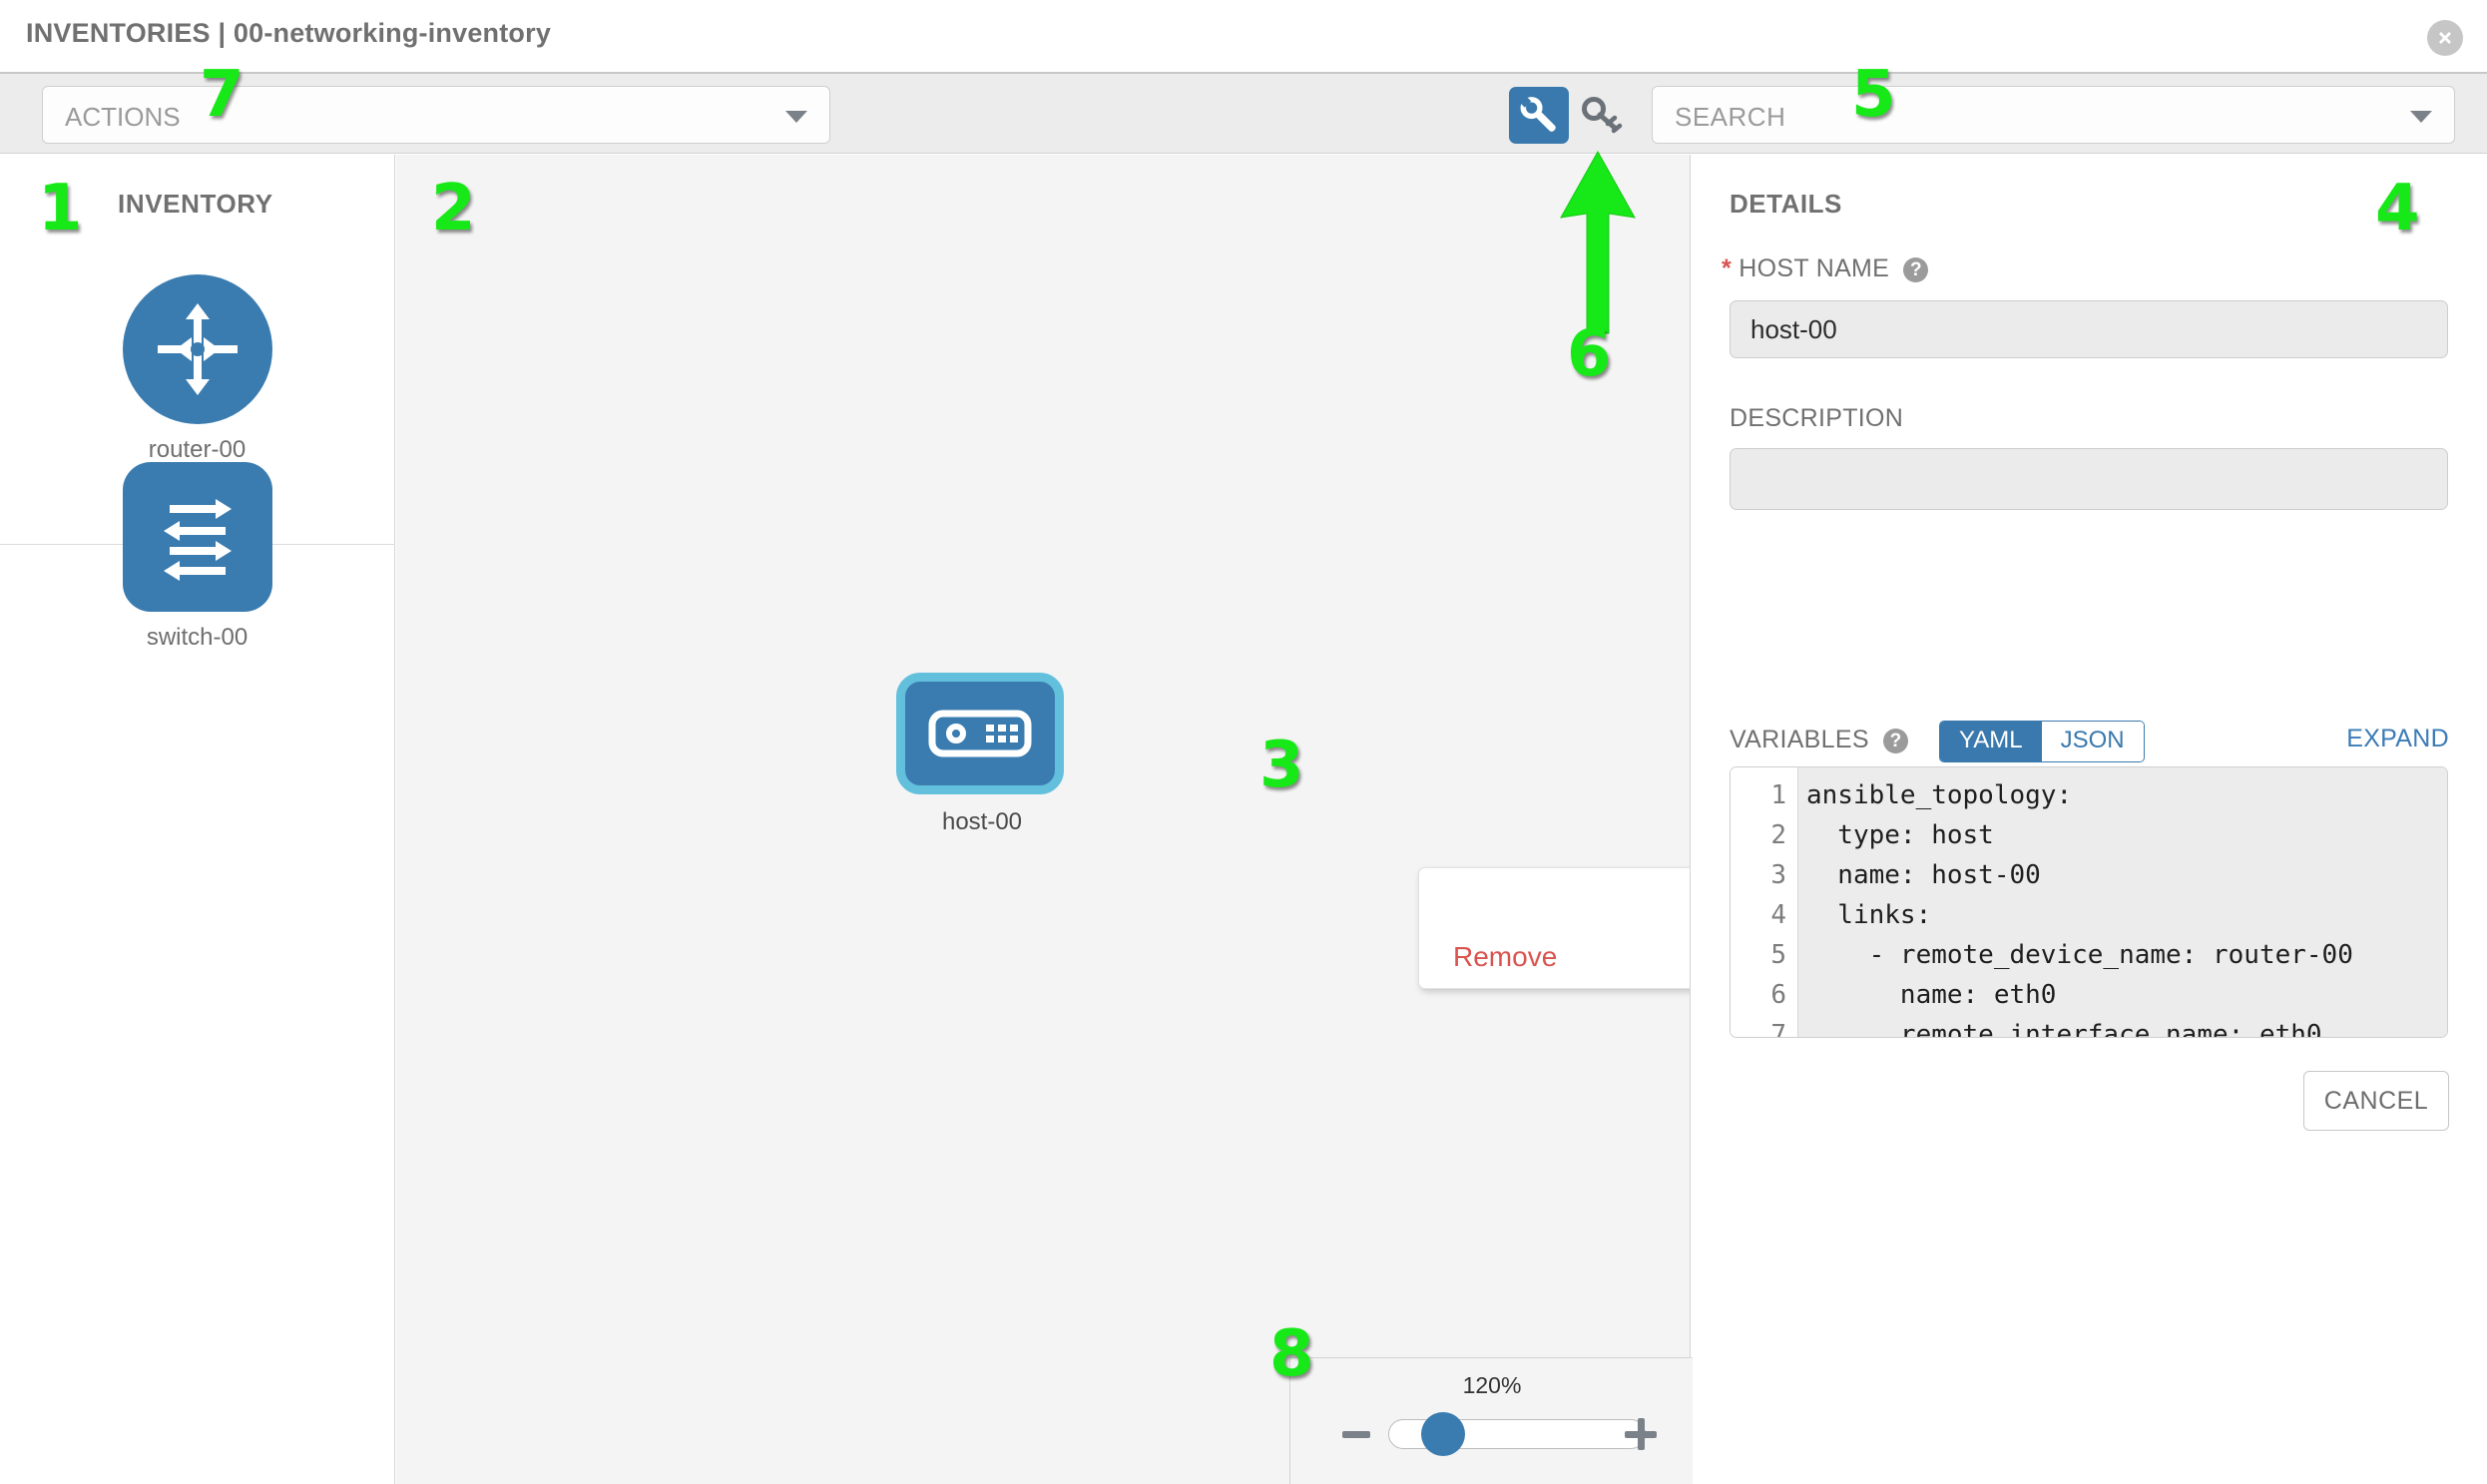  I want to click on zoom-control: 120%, so click(1491, 1420).